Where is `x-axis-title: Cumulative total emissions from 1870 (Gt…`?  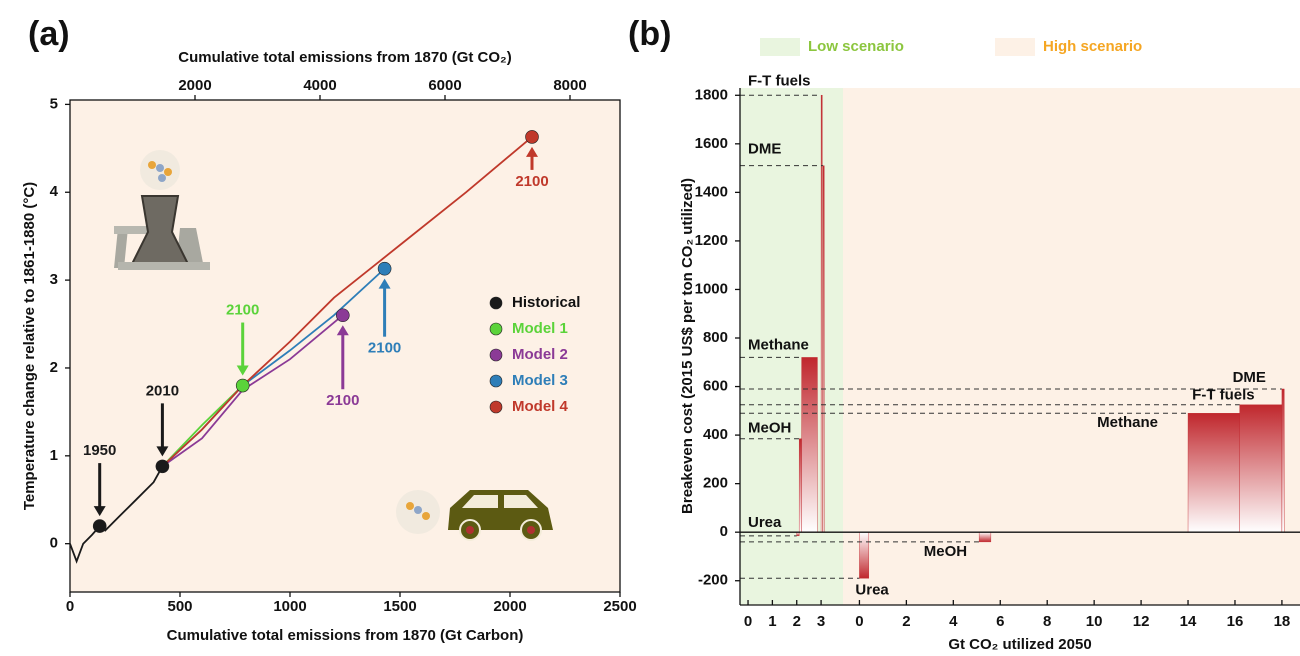
x-axis-title: Cumulative total emissions from 1870 (Gt… is located at coordinates (345, 635).